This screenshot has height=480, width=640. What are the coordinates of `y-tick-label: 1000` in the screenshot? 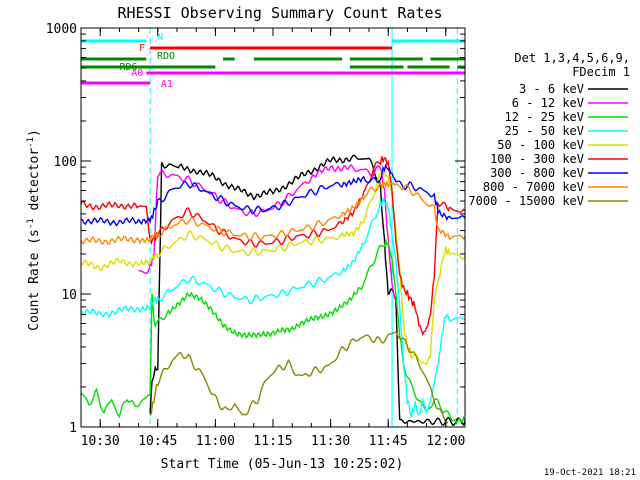 It's located at (61, 29).